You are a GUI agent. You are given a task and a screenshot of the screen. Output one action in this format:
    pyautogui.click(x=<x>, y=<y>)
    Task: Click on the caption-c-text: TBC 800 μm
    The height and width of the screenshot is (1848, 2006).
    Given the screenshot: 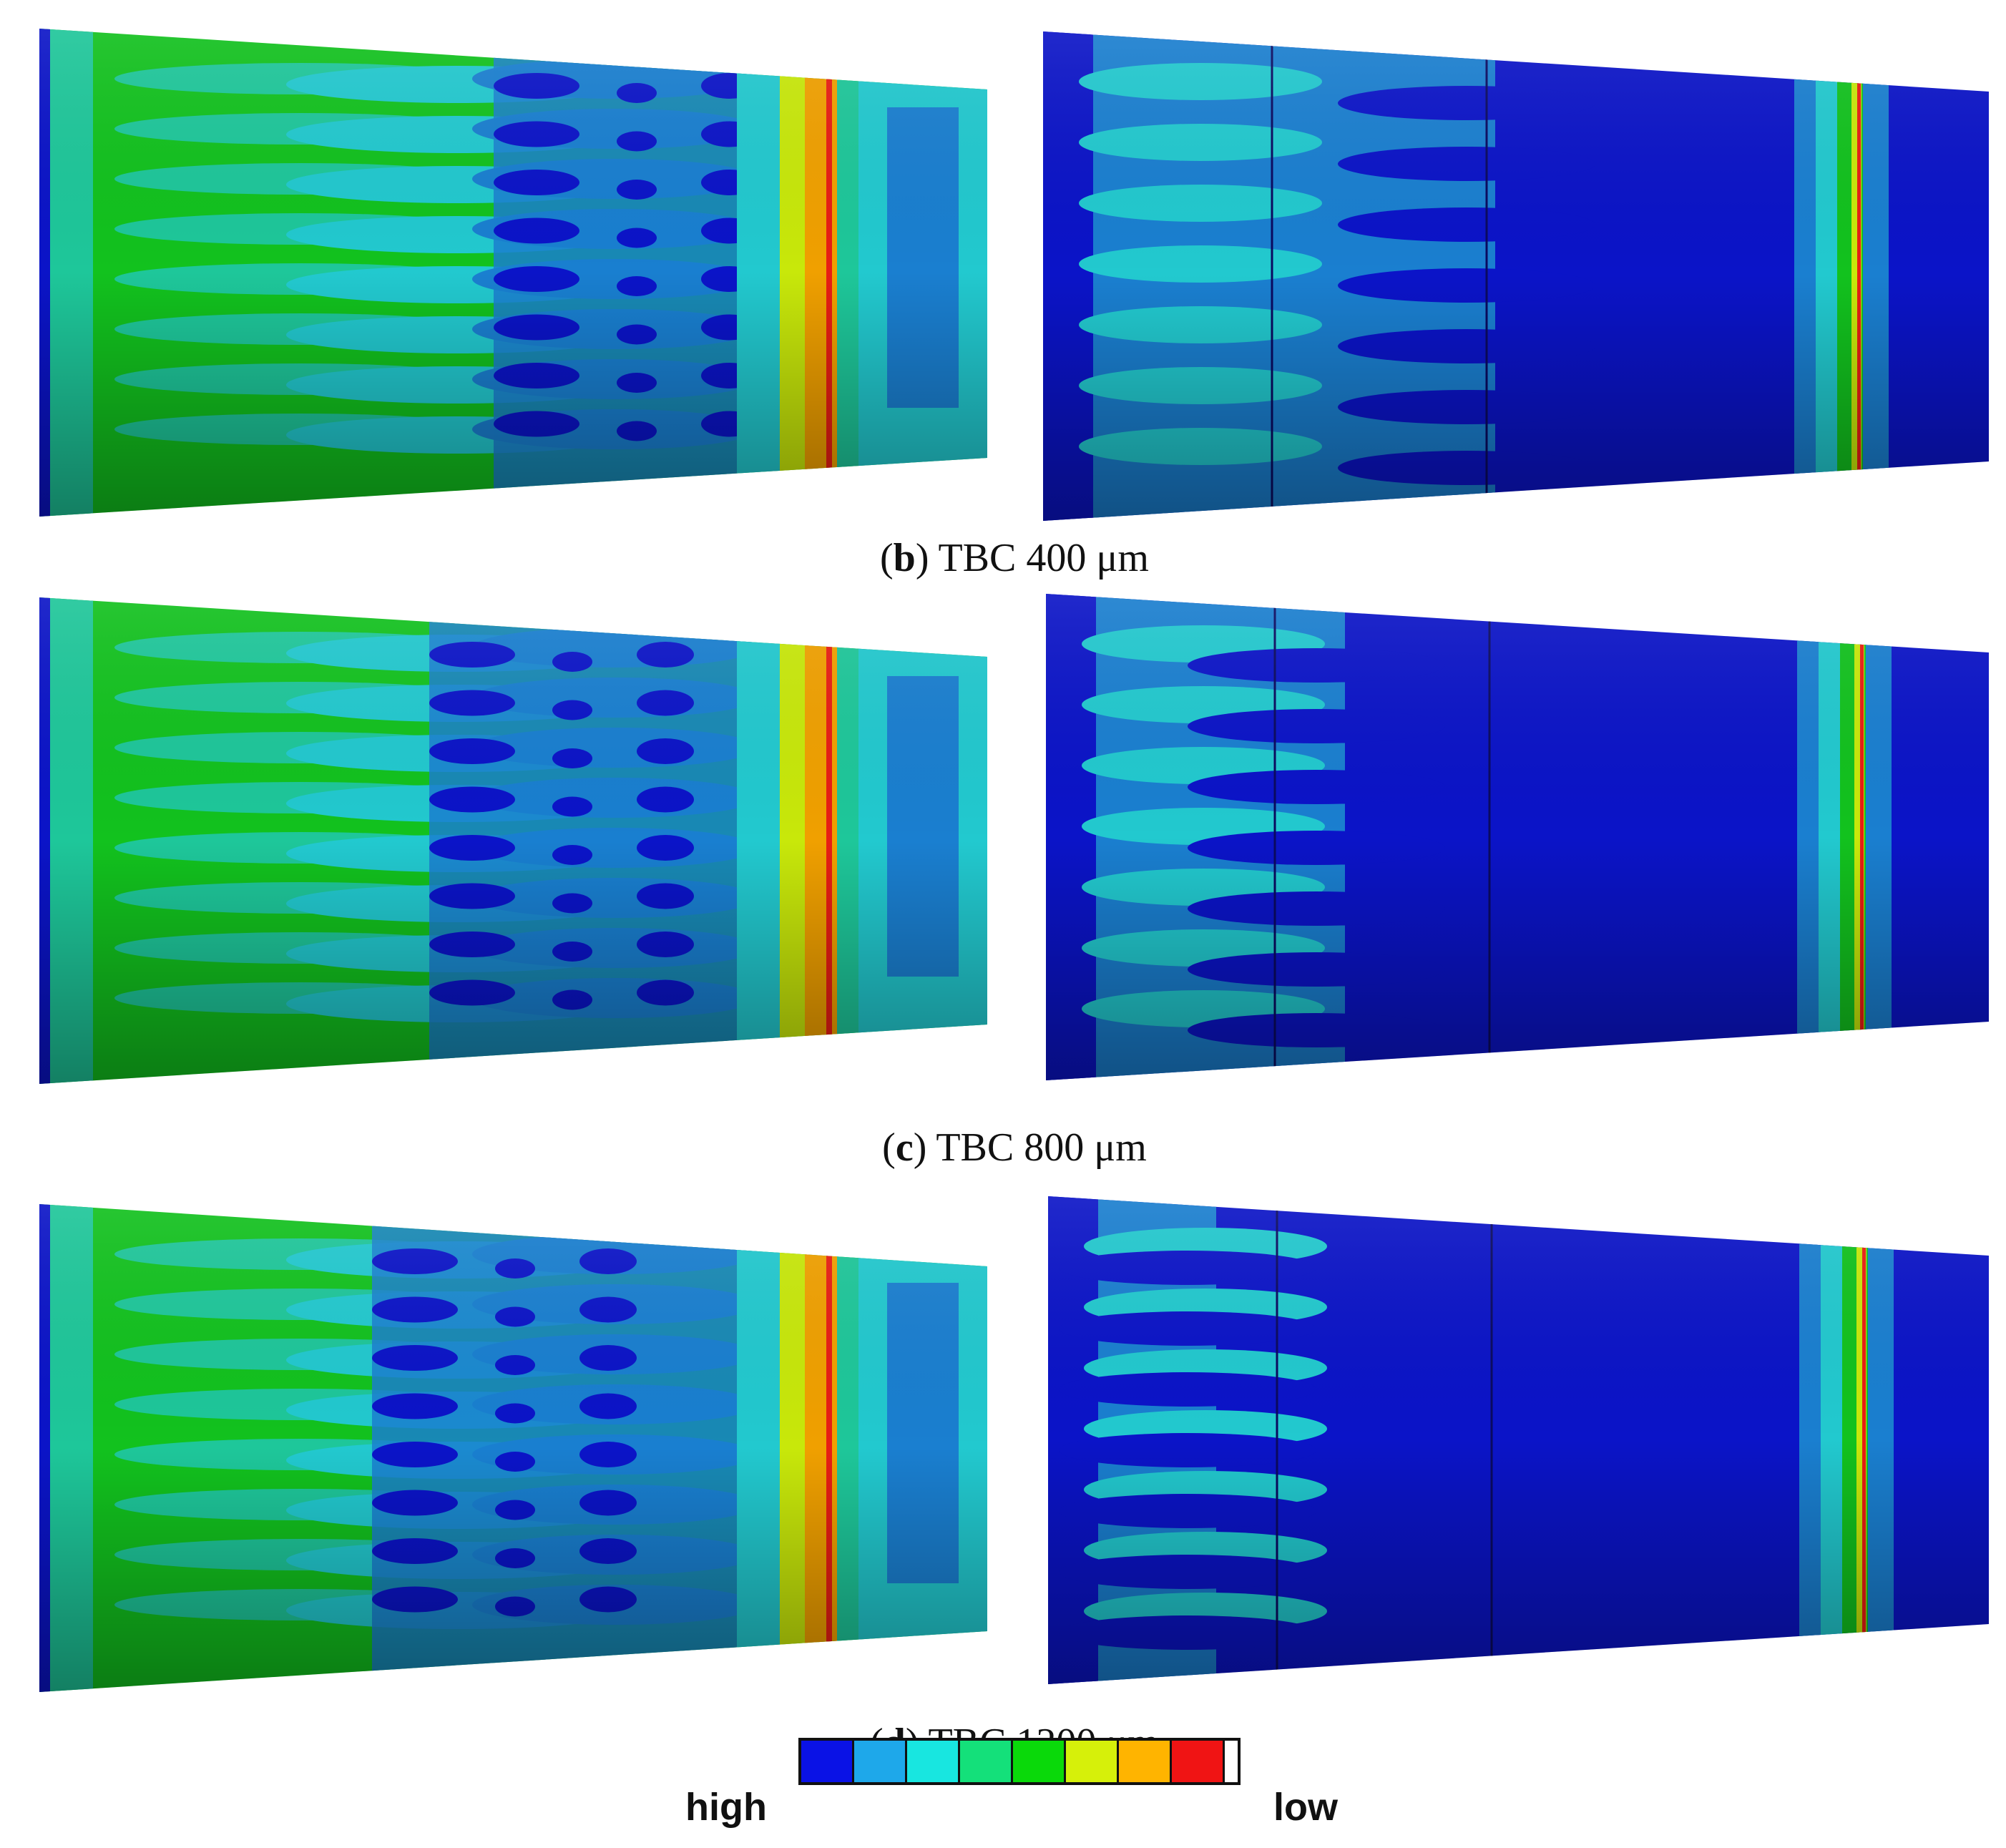 What is the action you would take?
    pyautogui.click(x=1041, y=1147)
    